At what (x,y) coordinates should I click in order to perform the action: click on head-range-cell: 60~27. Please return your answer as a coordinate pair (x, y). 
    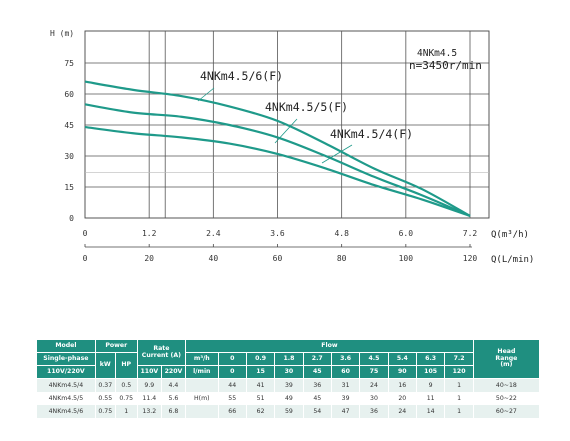
    Looking at the image, I should click on (506, 411).